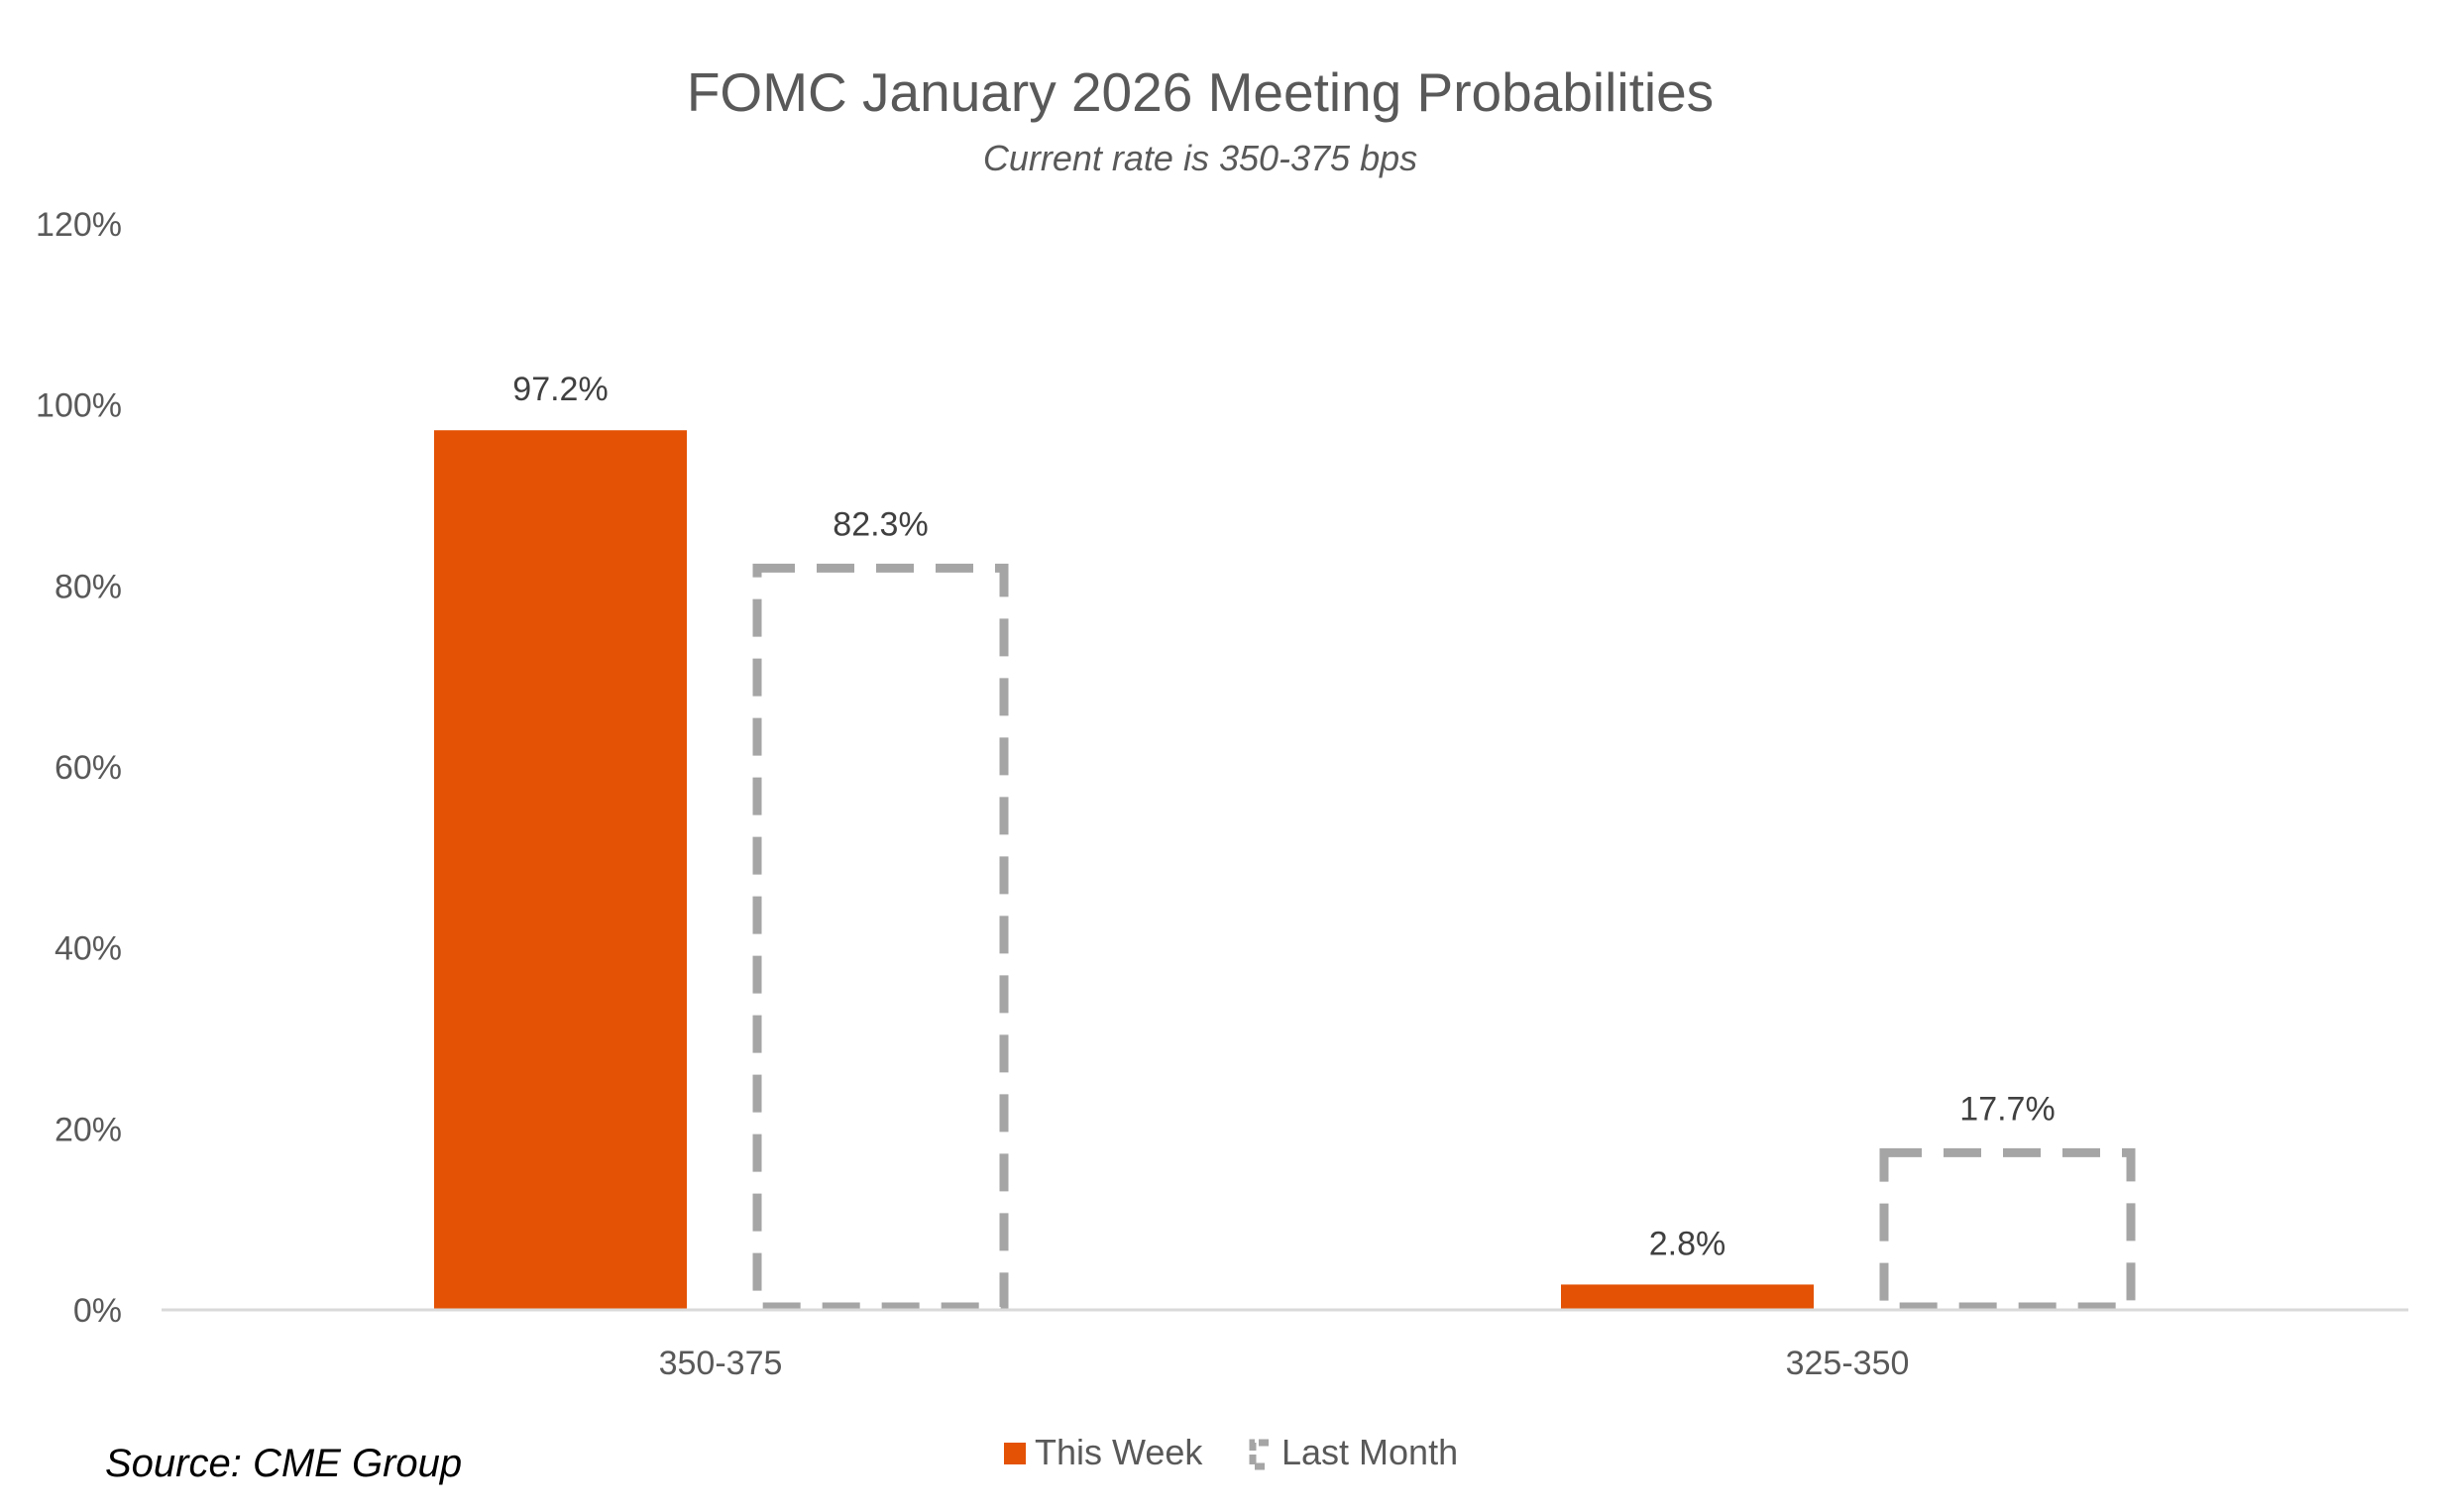 This screenshot has width=2448, height=1512. I want to click on legend-swatch-last-month, so click(1259, 1454).